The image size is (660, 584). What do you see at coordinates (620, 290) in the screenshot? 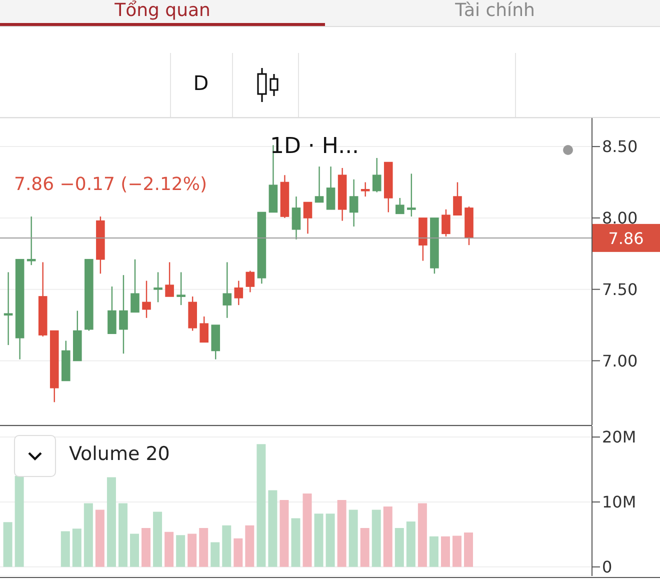
I see `y-tick-label: 7.50` at bounding box center [620, 290].